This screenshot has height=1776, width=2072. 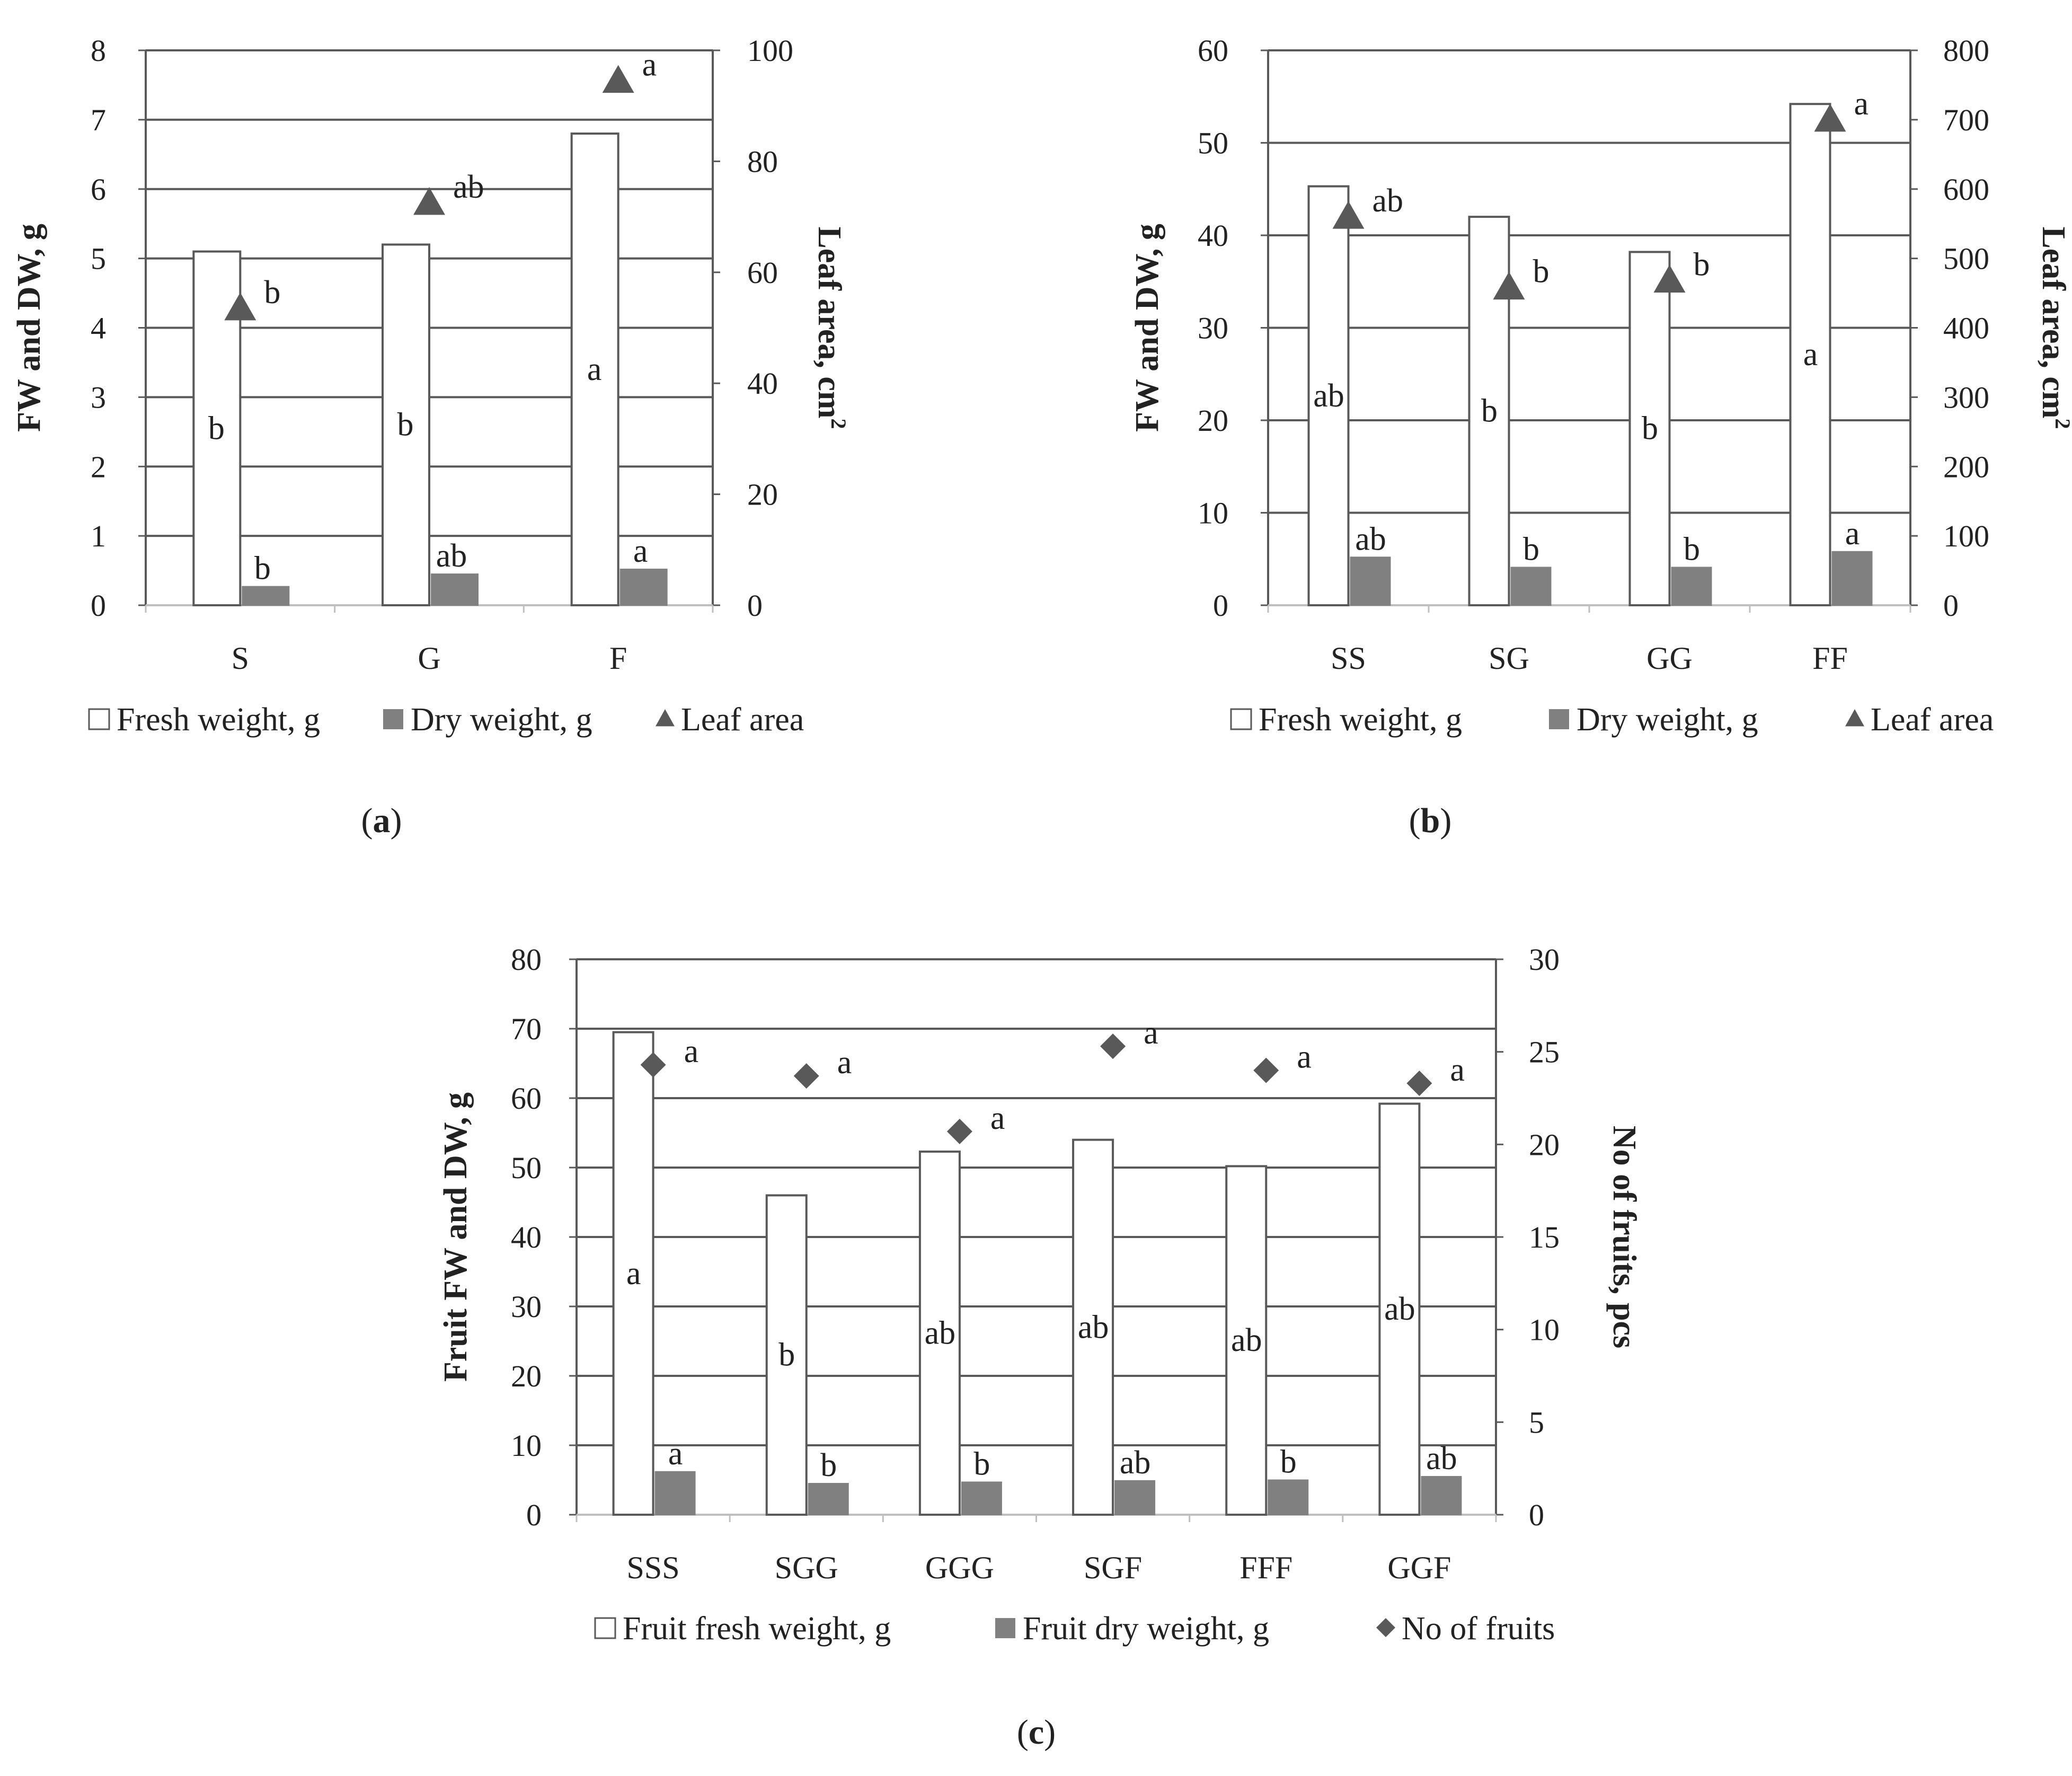 What do you see at coordinates (1536, 1422) in the screenshot?
I see `y2-tick-label: 5` at bounding box center [1536, 1422].